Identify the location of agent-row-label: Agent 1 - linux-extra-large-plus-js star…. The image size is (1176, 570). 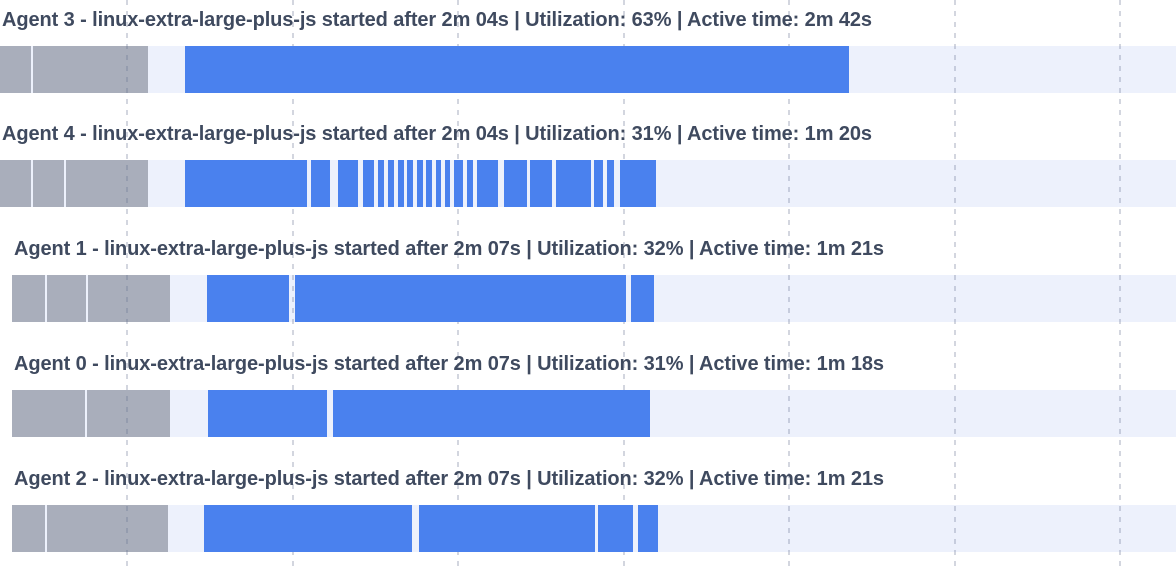
(449, 249).